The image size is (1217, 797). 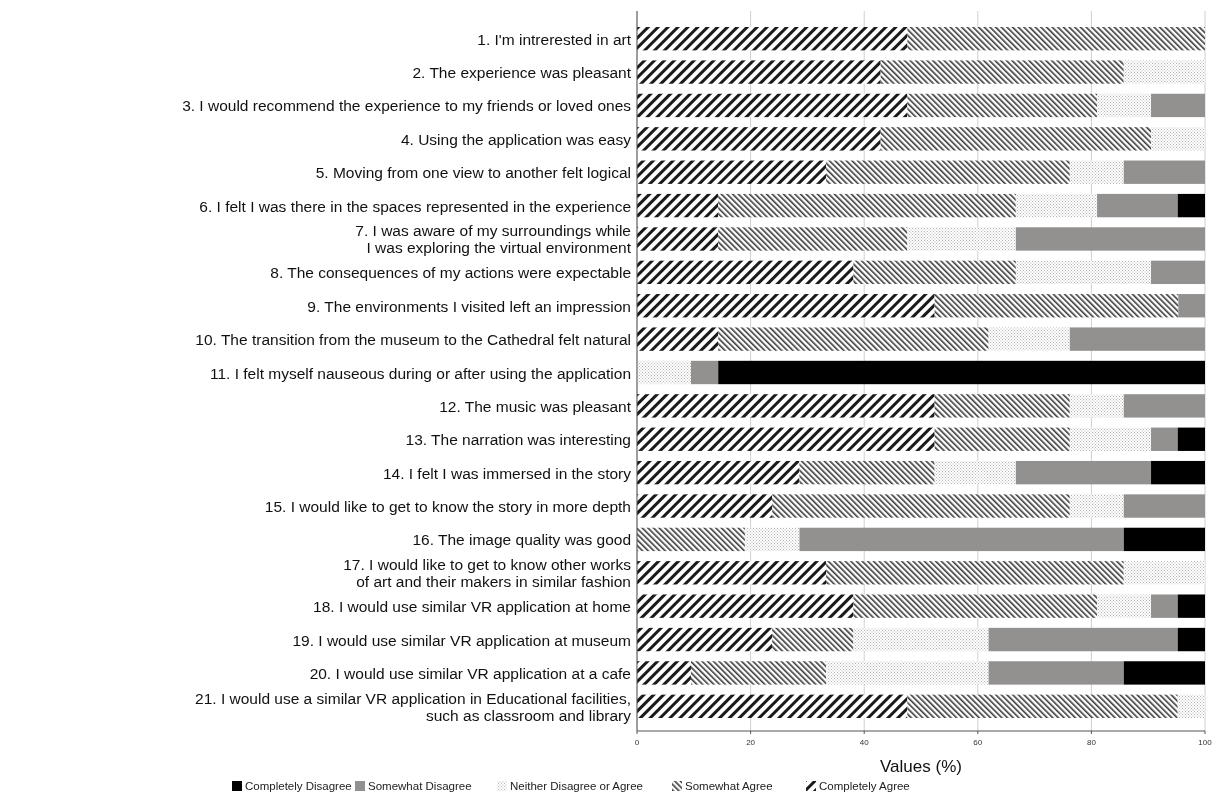 What do you see at coordinates (487, 572) in the screenshot?
I see `y-tick-label: 17. I would like to get to know other works of art and their makers in similar fashion` at bounding box center [487, 572].